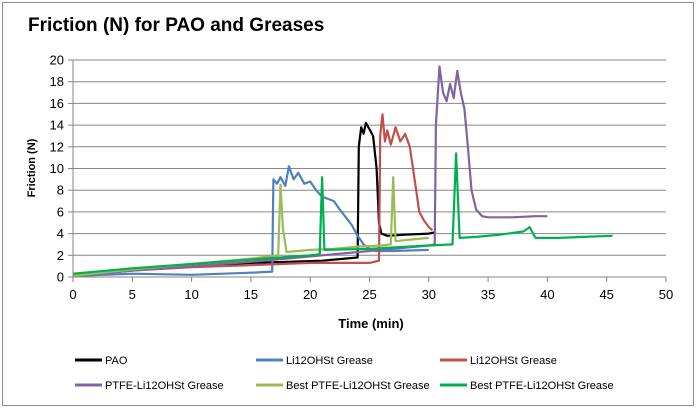 The height and width of the screenshot is (410, 698). I want to click on x-tick-label: 10, so click(191, 294).